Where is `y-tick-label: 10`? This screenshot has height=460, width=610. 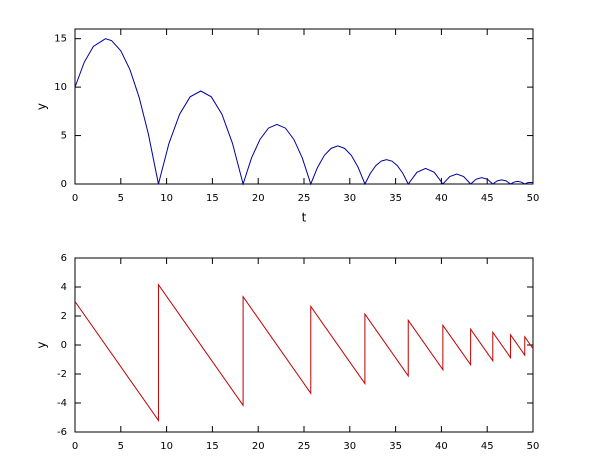 y-tick-label: 10 is located at coordinates (60, 87).